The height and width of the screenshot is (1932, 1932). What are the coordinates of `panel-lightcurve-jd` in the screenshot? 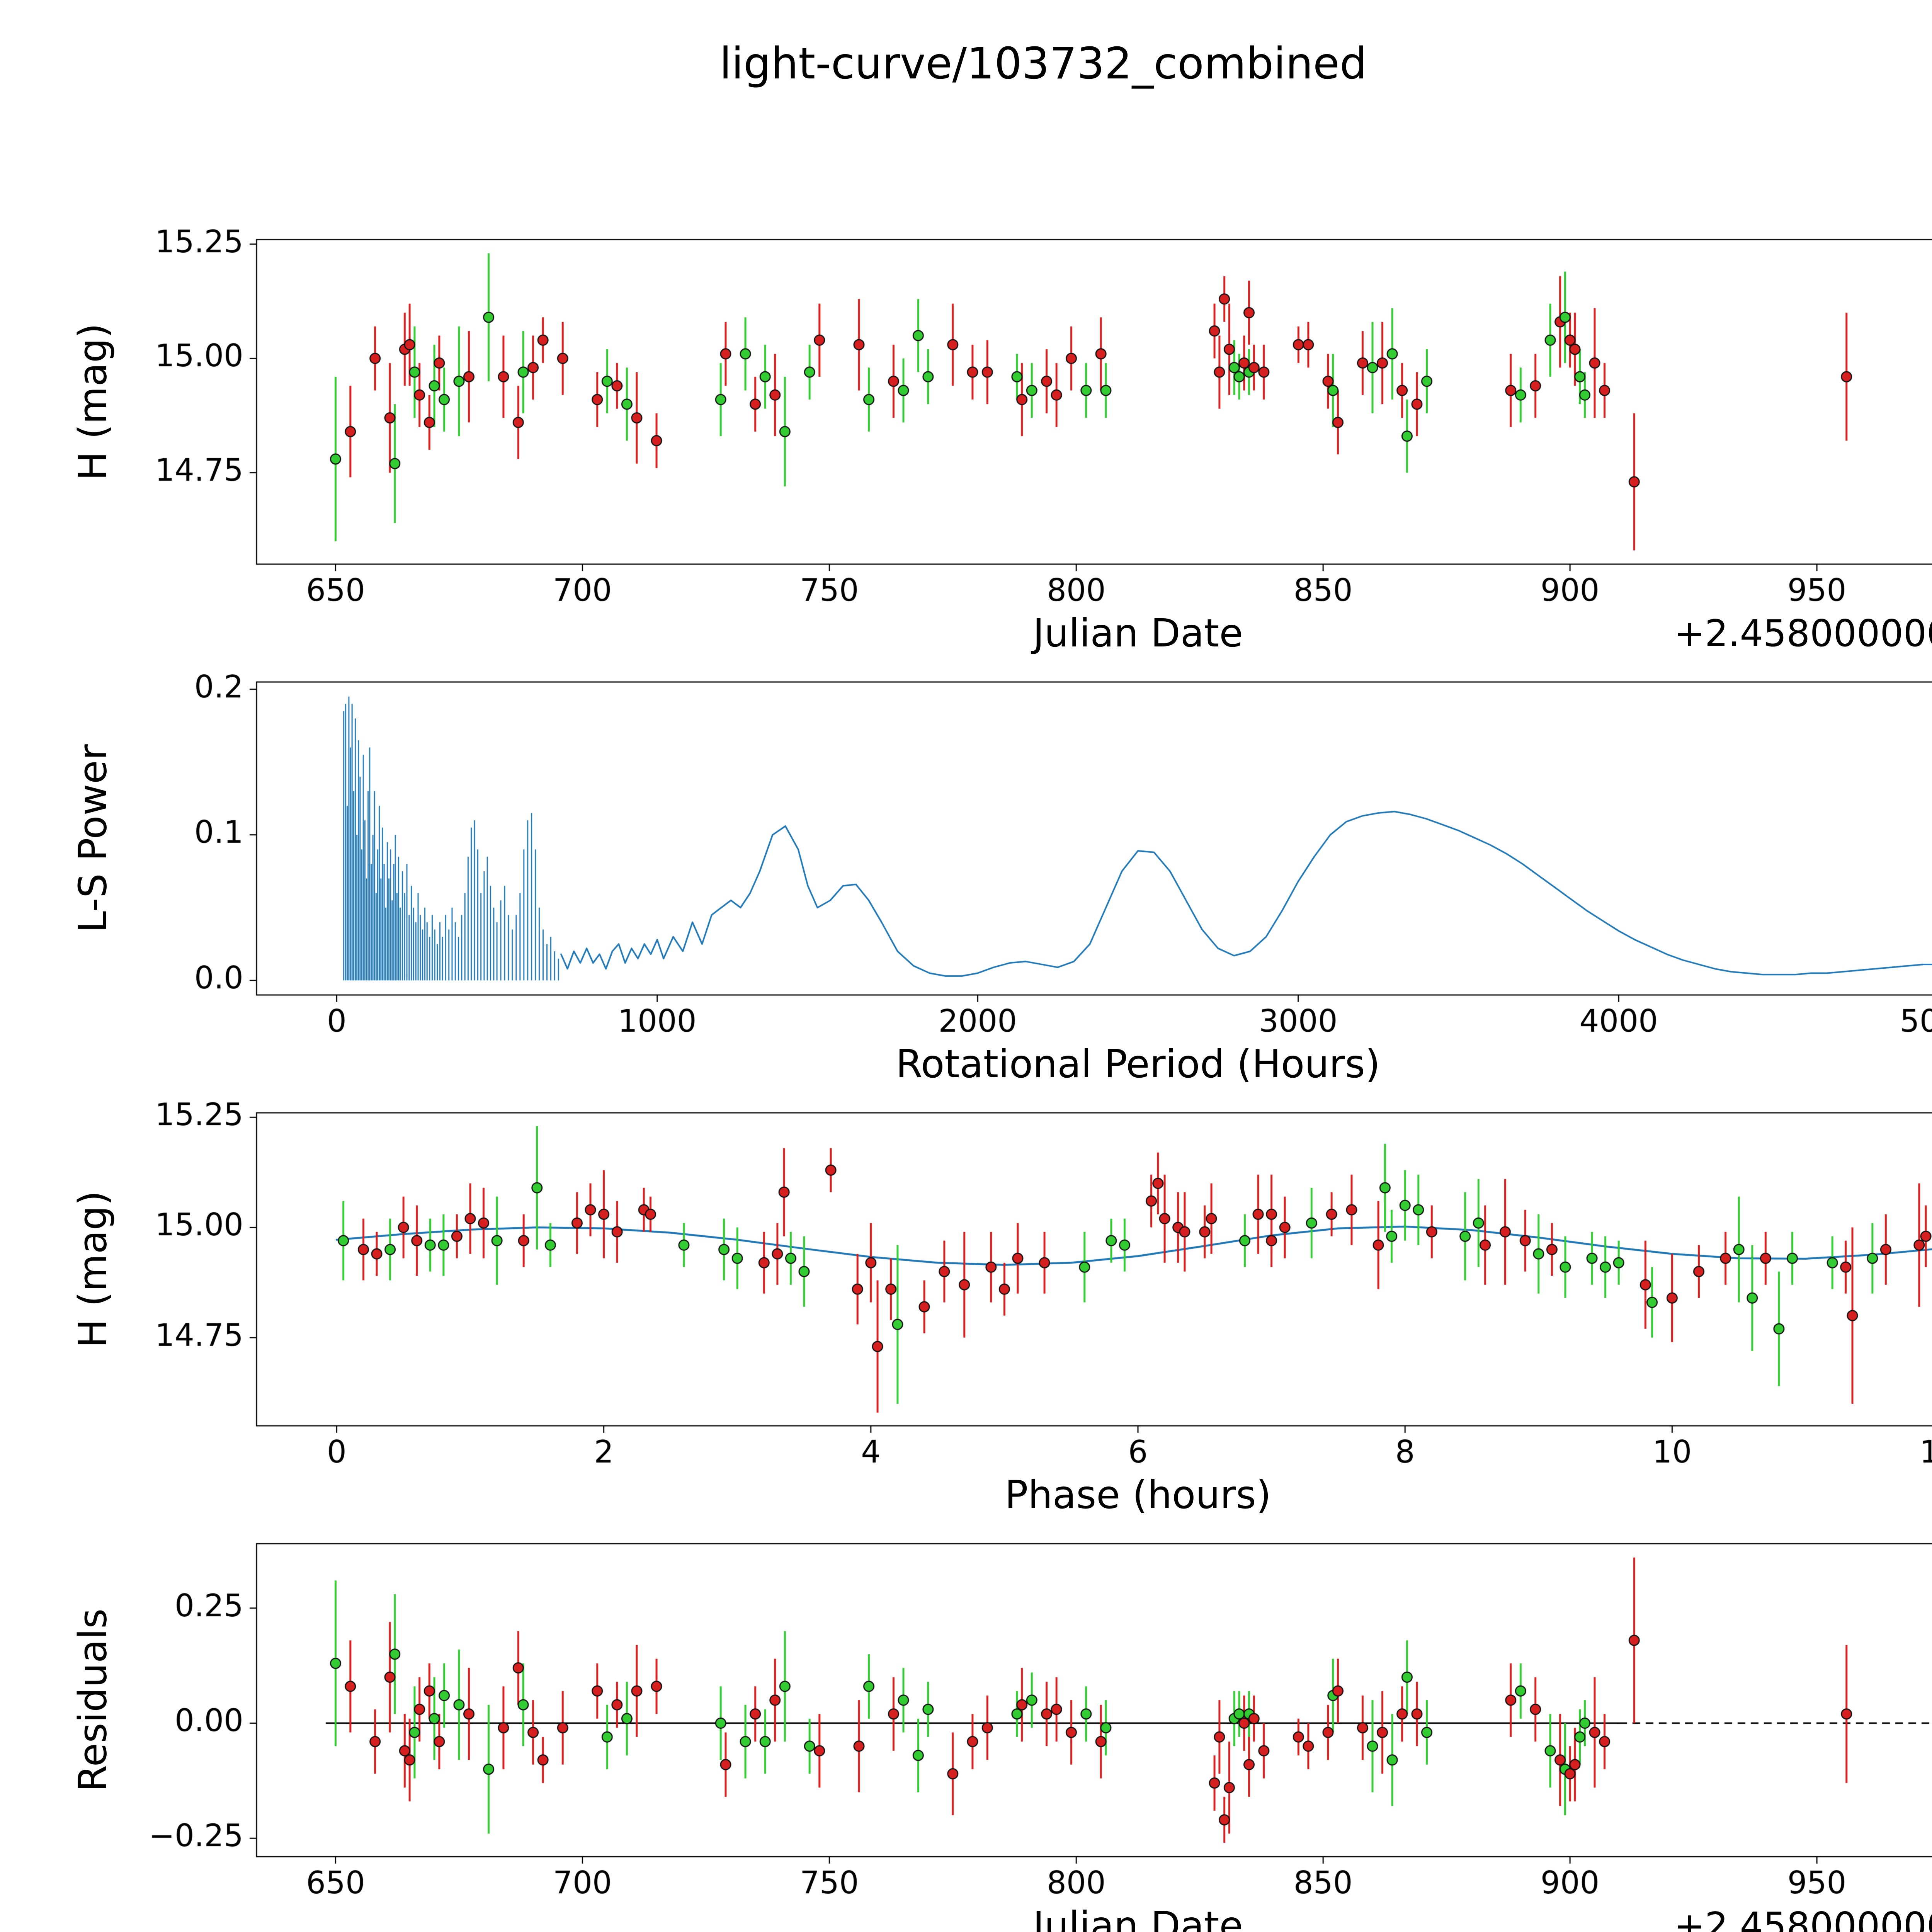 It's located at (1094, 402).